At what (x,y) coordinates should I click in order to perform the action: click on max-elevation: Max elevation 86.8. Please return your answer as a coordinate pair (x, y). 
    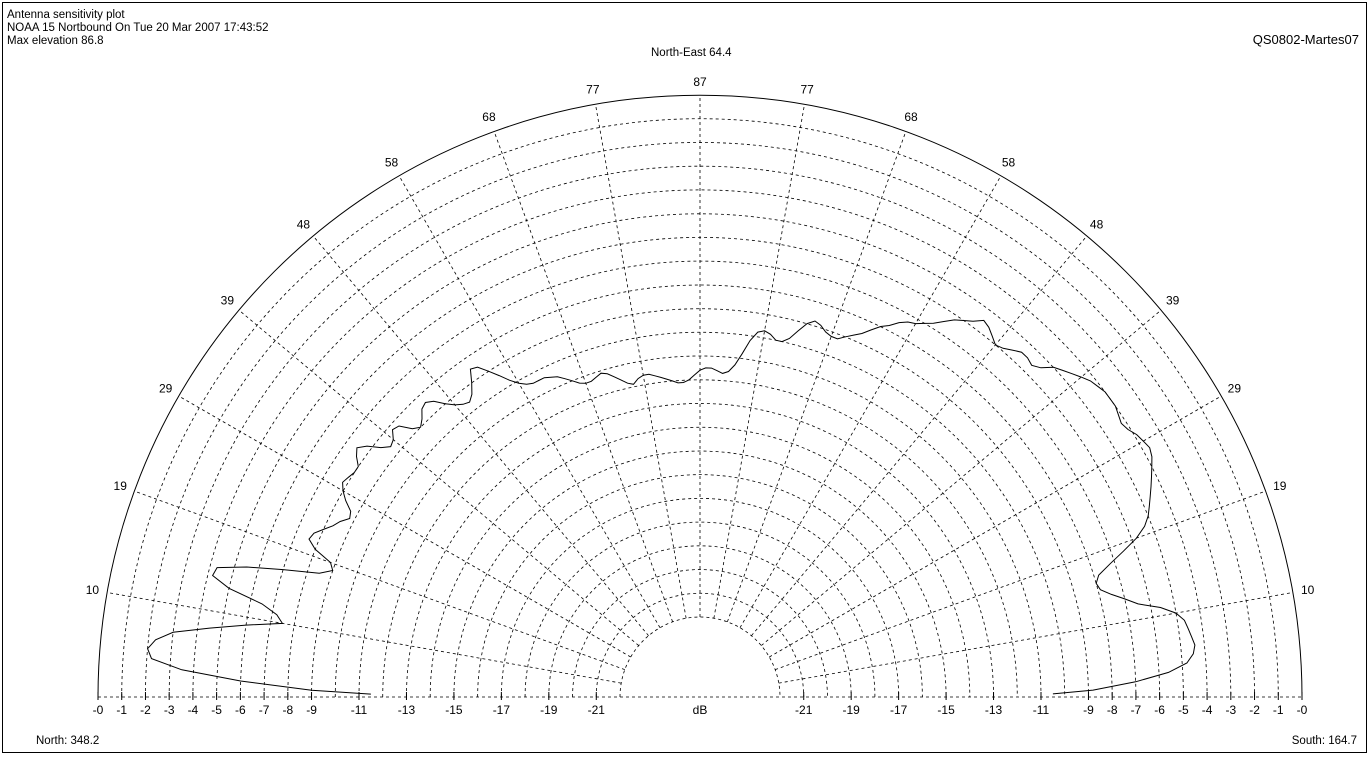
    Looking at the image, I should click on (55, 41).